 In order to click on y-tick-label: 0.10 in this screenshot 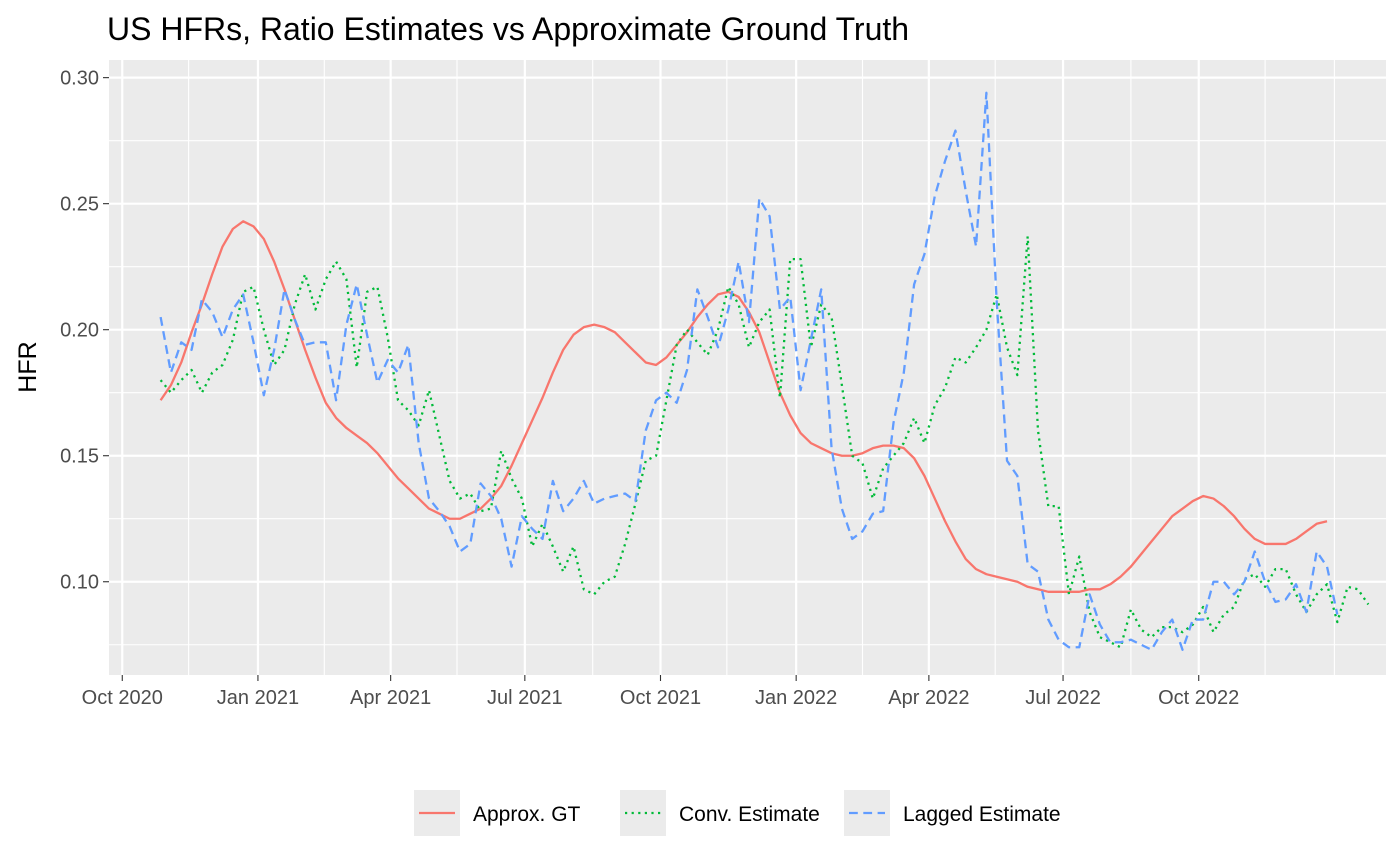, I will do `click(79, 583)`.